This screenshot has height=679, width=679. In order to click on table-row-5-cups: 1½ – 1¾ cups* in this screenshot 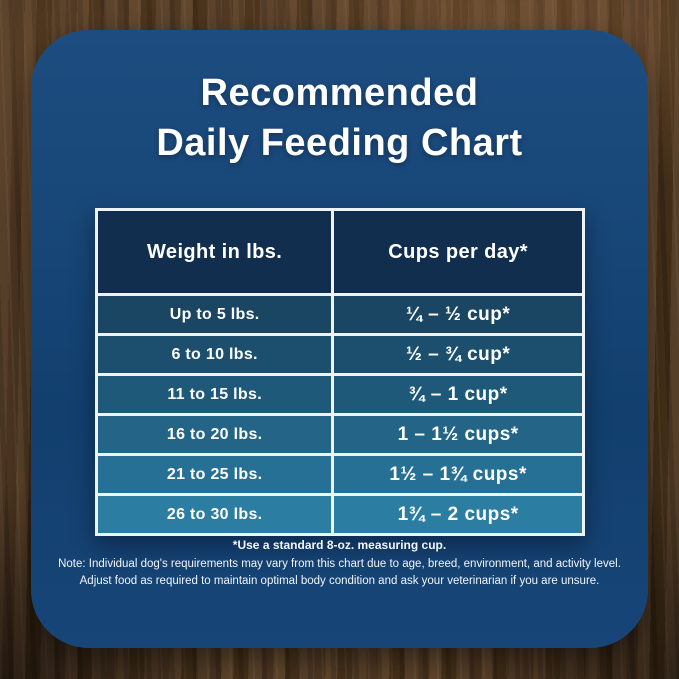, I will do `click(458, 474)`.